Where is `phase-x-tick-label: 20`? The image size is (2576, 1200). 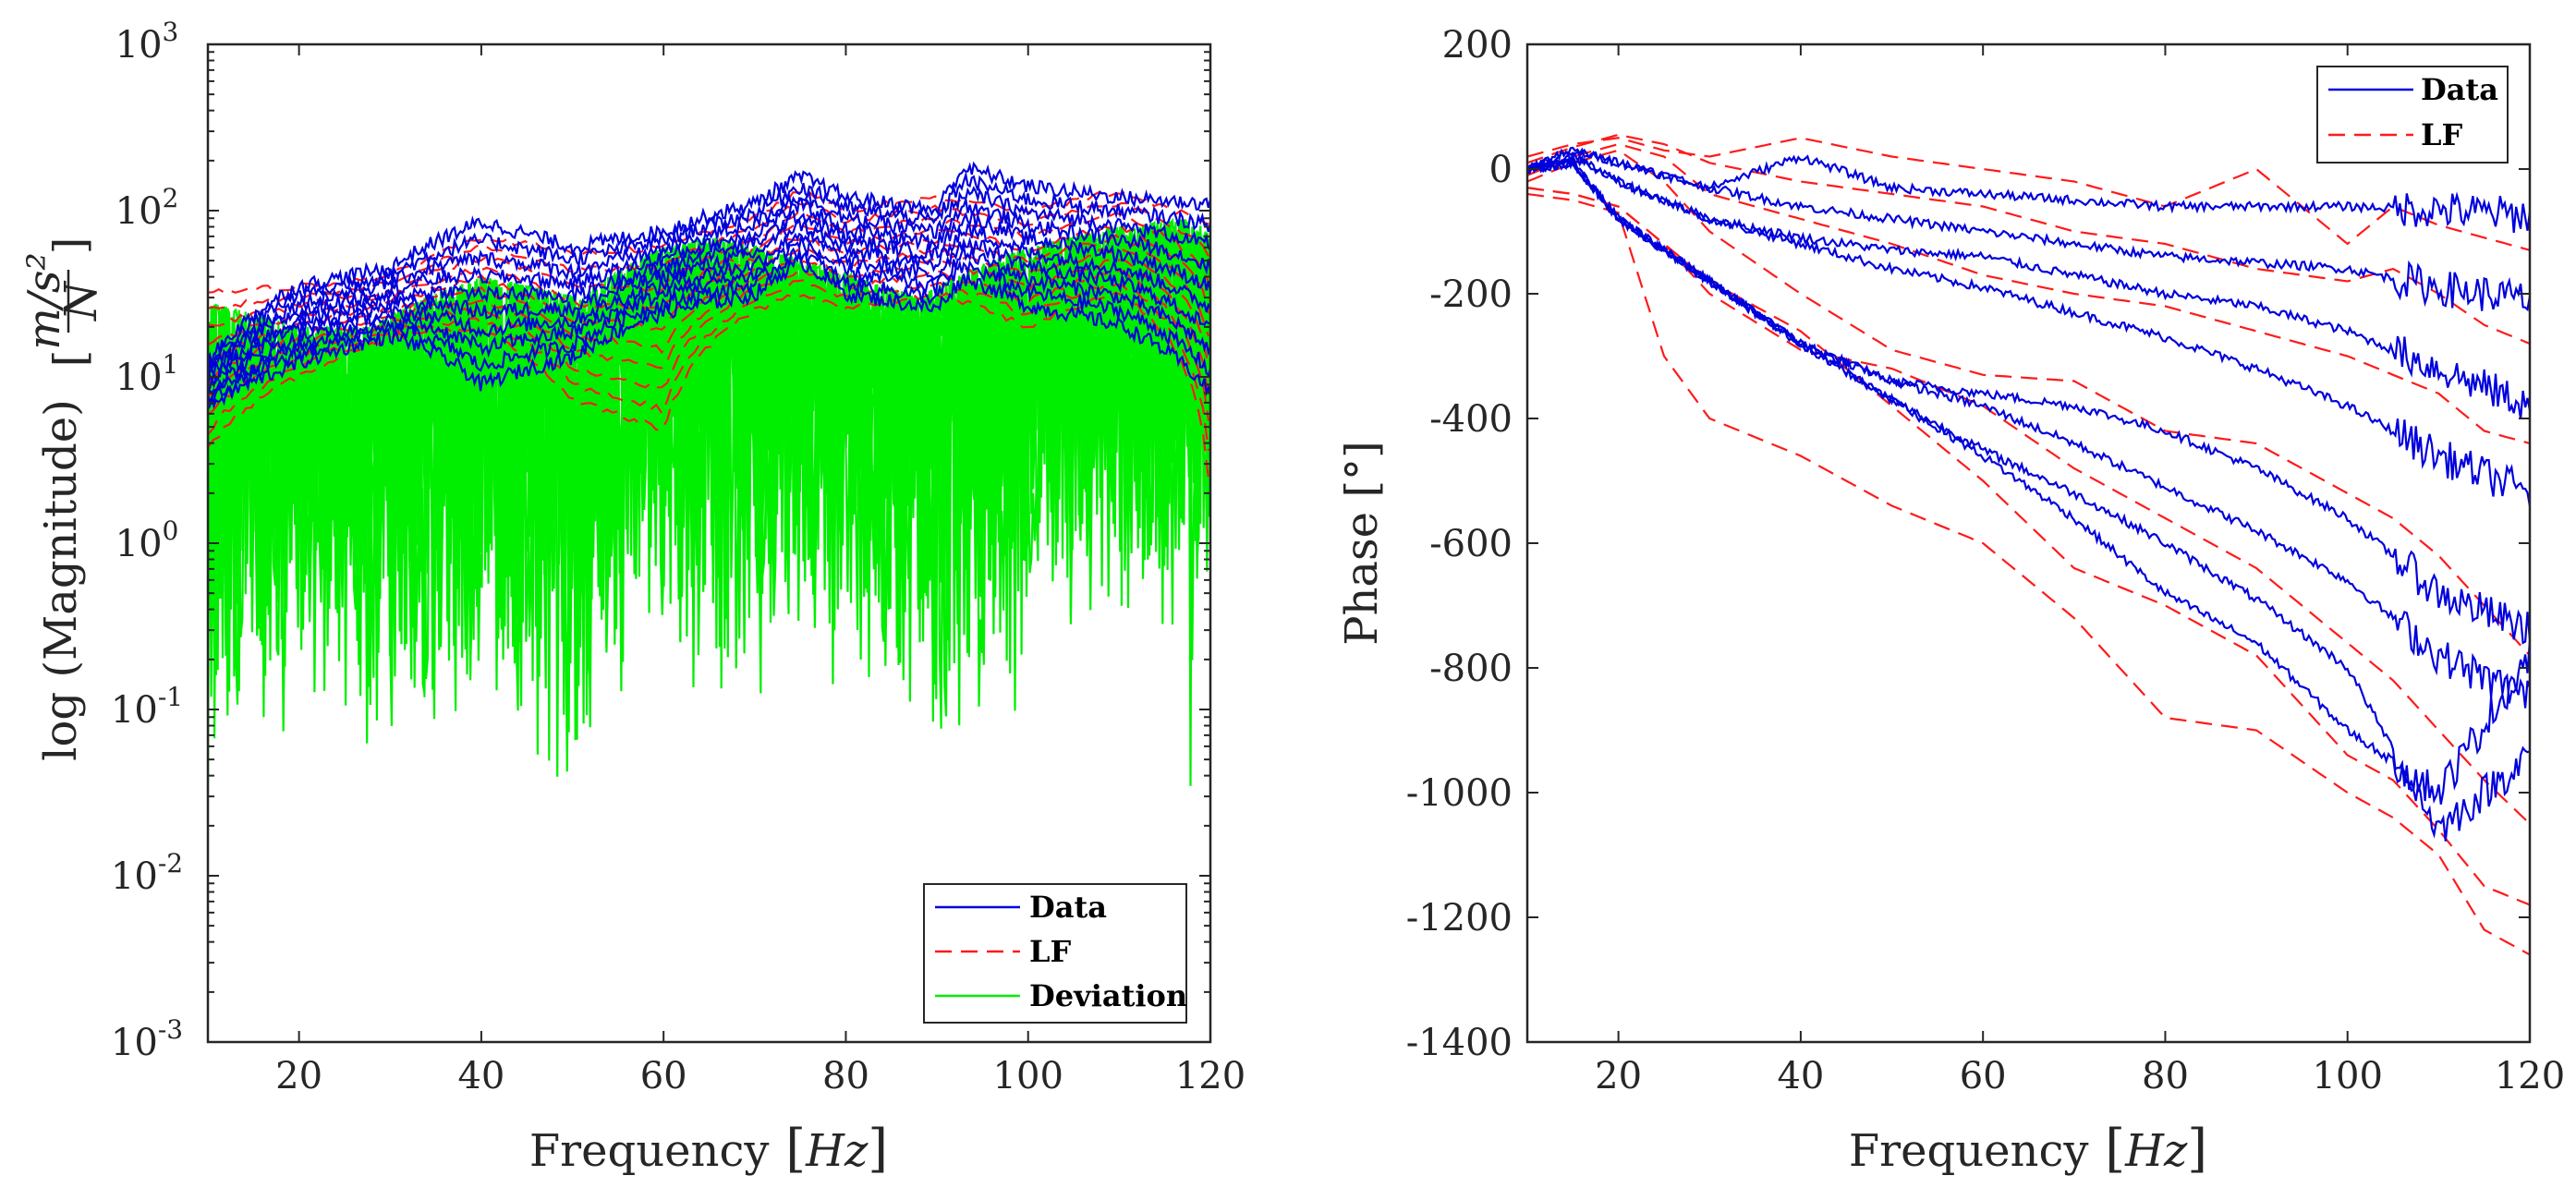 phase-x-tick-label: 20 is located at coordinates (1618, 1076).